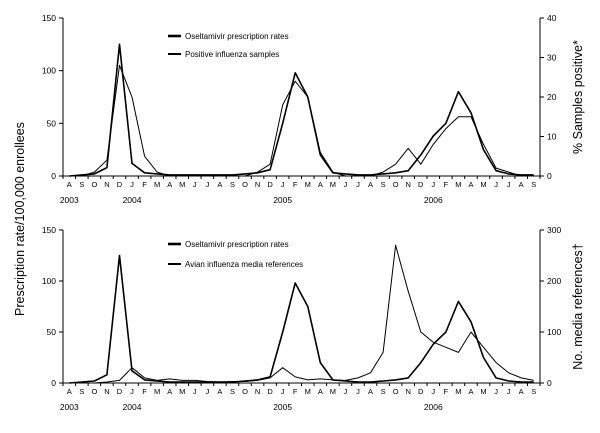  I want to click on y-tick-label-right: 30, so click(552, 58).